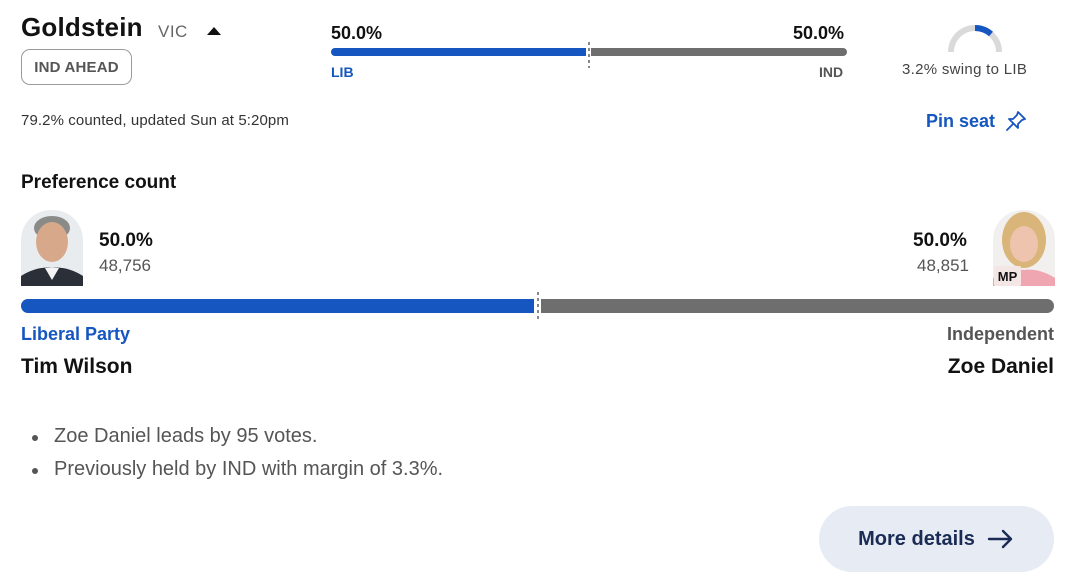 Image resolution: width=1080 pixels, height=586 pixels. What do you see at coordinates (975, 38) in the screenshot?
I see `swing-gauge-icon` at bounding box center [975, 38].